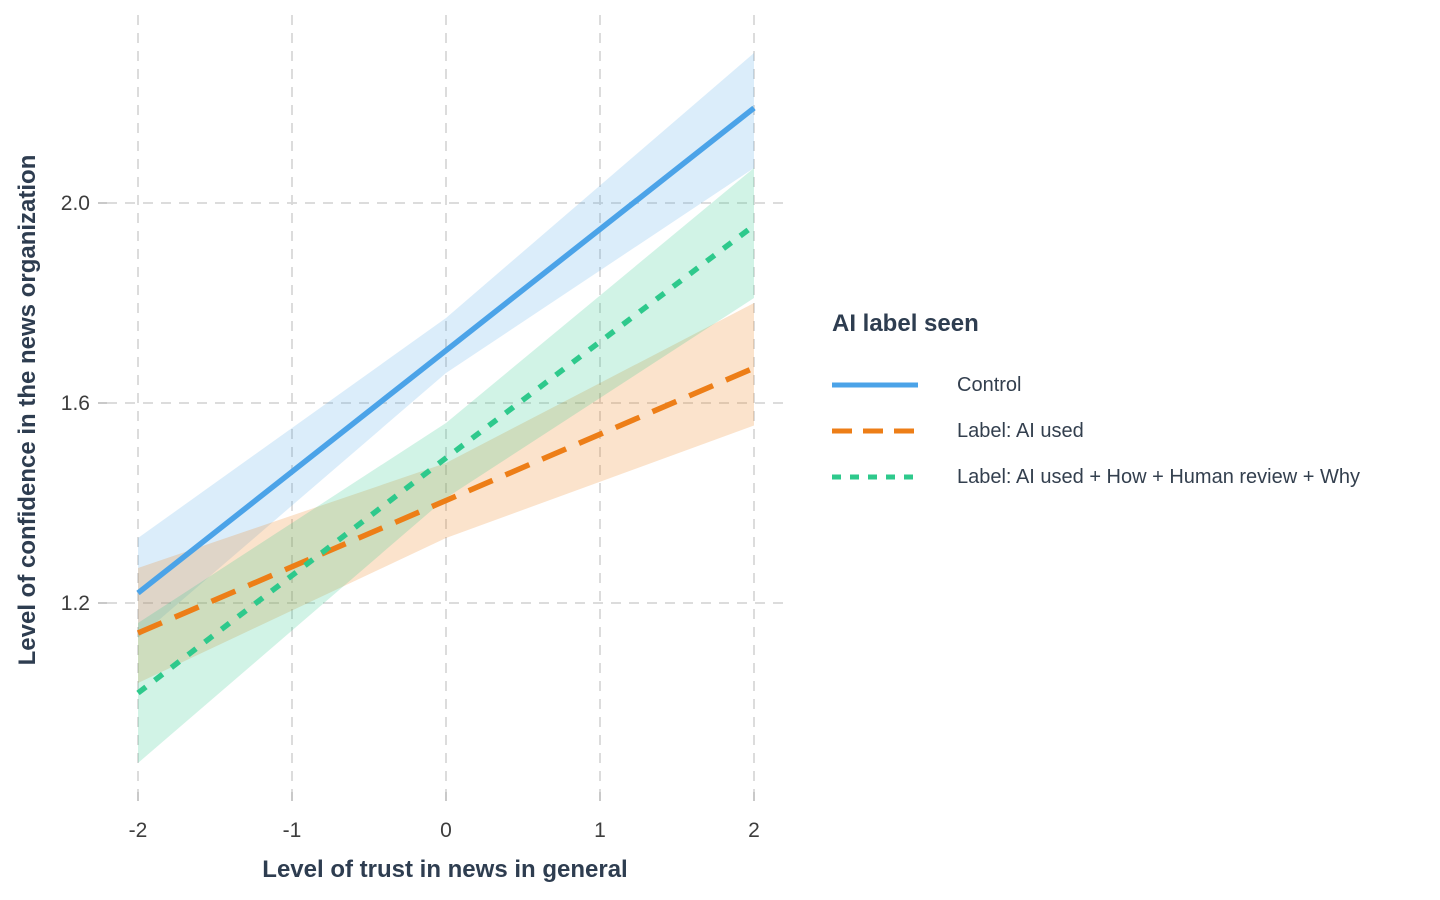 The height and width of the screenshot is (900, 1440). I want to click on series-line, so click(446, 500).